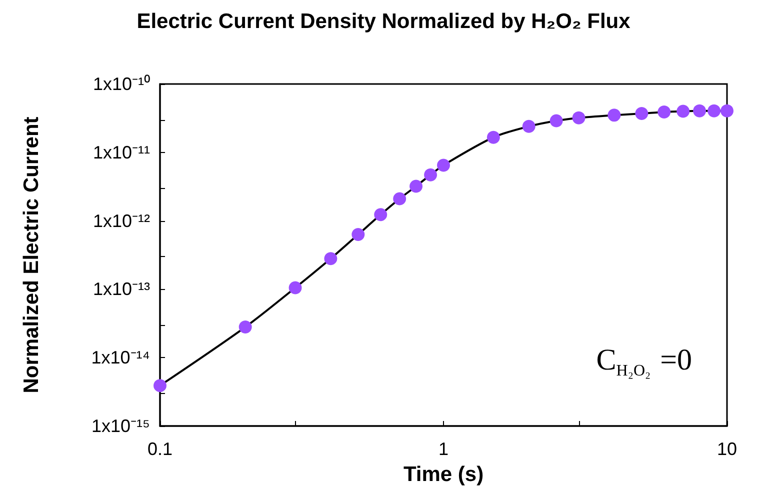 Image resolution: width=767 pixels, height=504 pixels. What do you see at coordinates (121, 289) in the screenshot?
I see `y-tick-label: 1x10⁻¹³` at bounding box center [121, 289].